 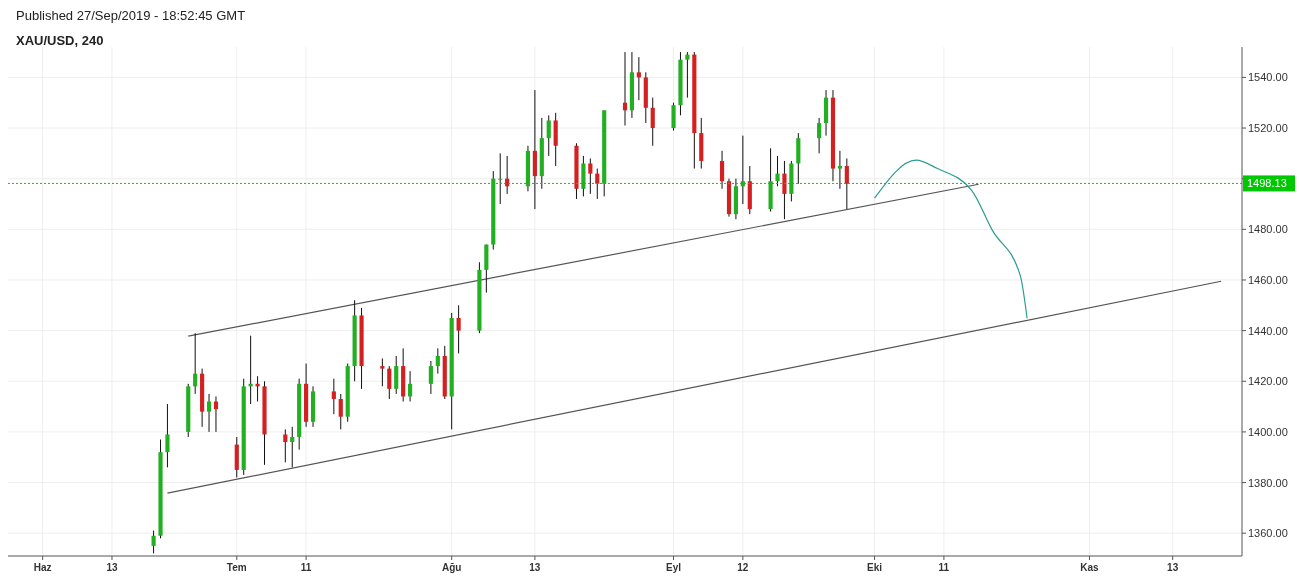 I want to click on line-series, so click(x=950, y=239).